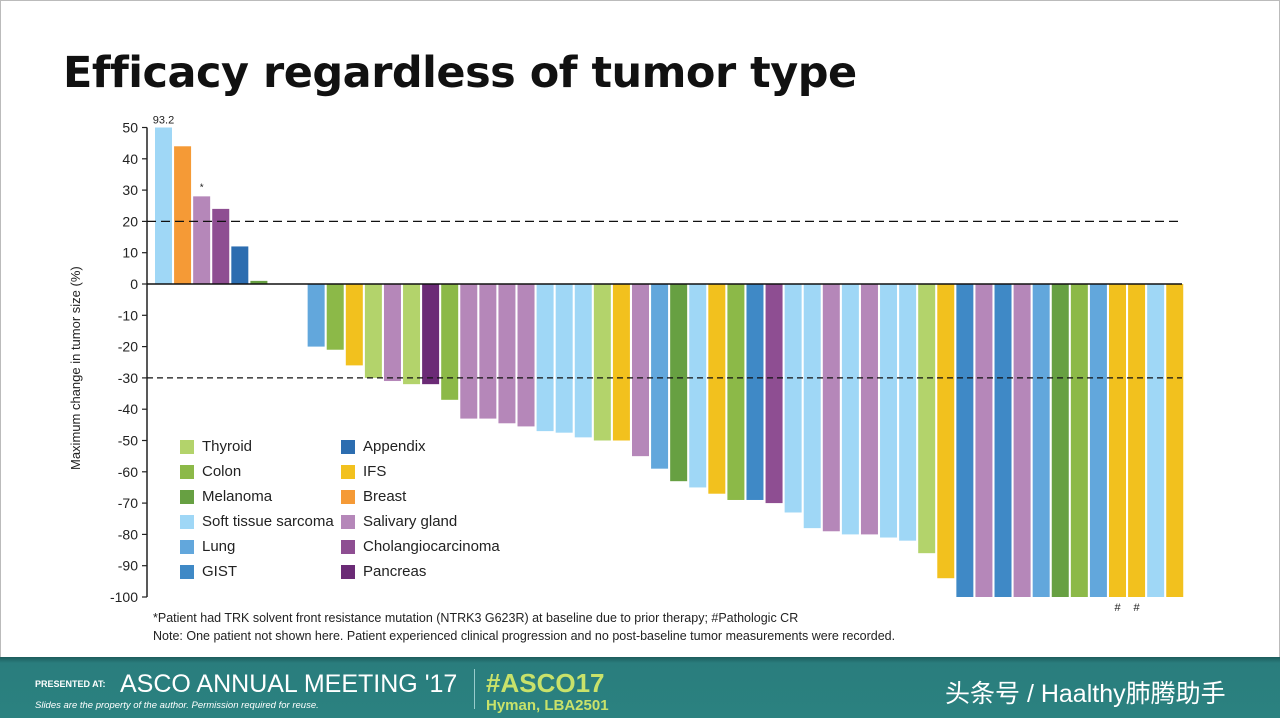 This screenshot has height=718, width=1280. I want to click on data-label: *, so click(202, 187).